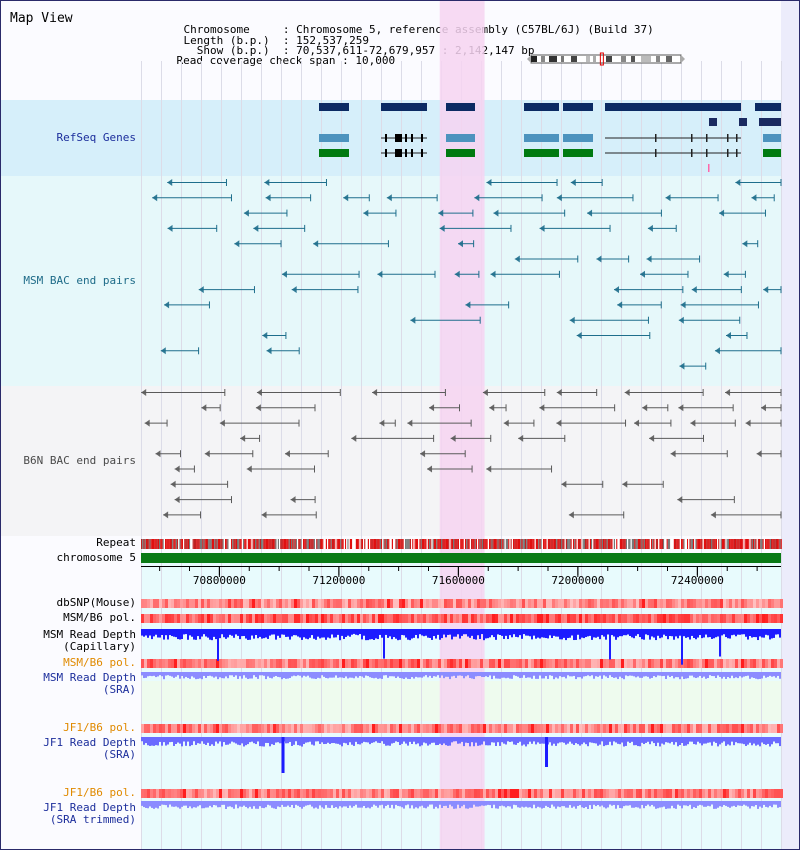 This screenshot has width=800, height=850. I want to click on gene-exon, so click(707, 153).